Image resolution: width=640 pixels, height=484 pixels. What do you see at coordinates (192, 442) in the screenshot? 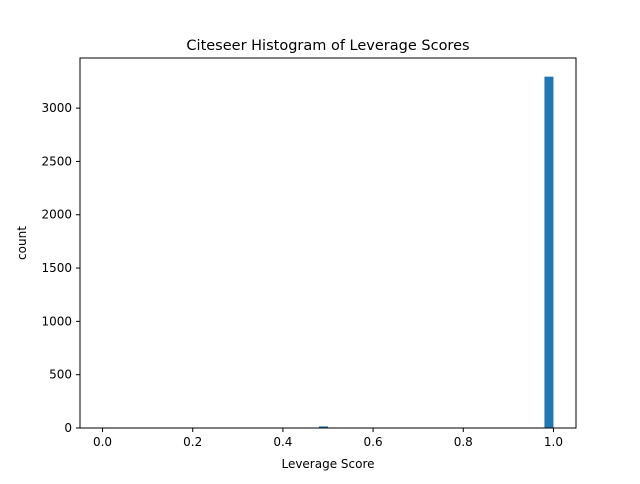
I see `x-tick-label: 0.2` at bounding box center [192, 442].